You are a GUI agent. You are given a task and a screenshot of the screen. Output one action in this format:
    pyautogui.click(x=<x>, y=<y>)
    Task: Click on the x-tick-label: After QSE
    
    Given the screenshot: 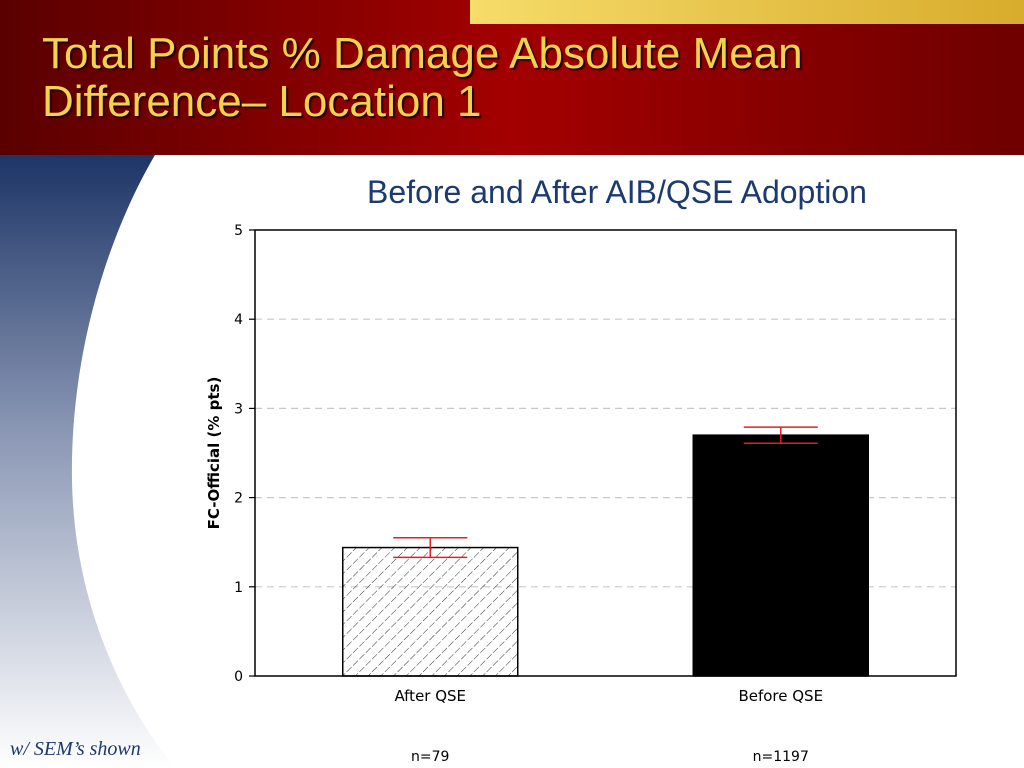 What is the action you would take?
    pyautogui.click(x=430, y=696)
    